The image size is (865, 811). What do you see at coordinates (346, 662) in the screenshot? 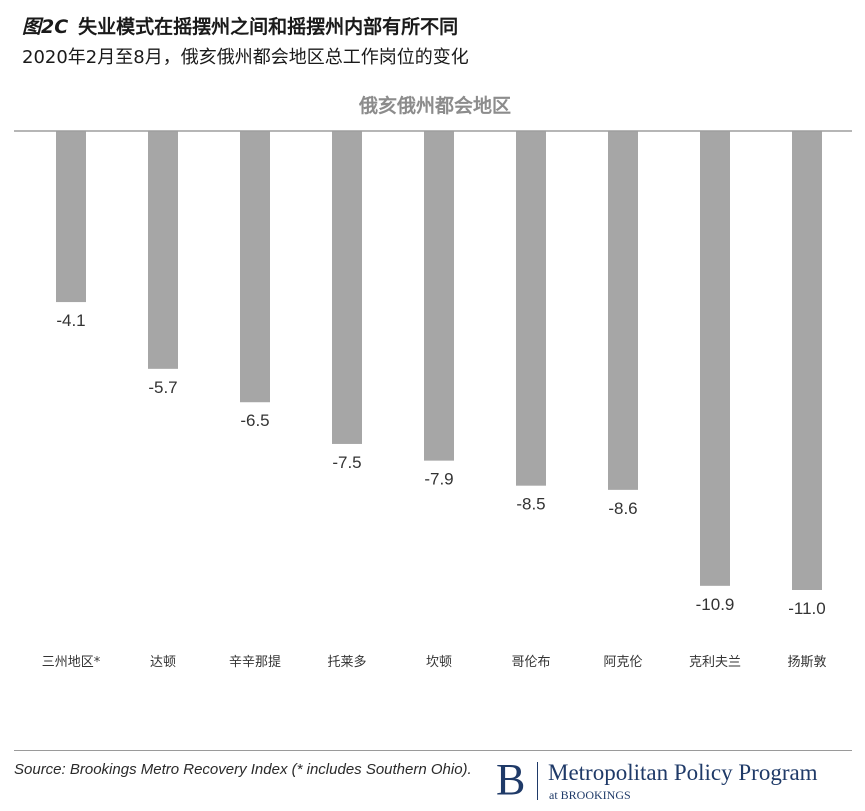
I see `category-label-3: 托莱多` at bounding box center [346, 662].